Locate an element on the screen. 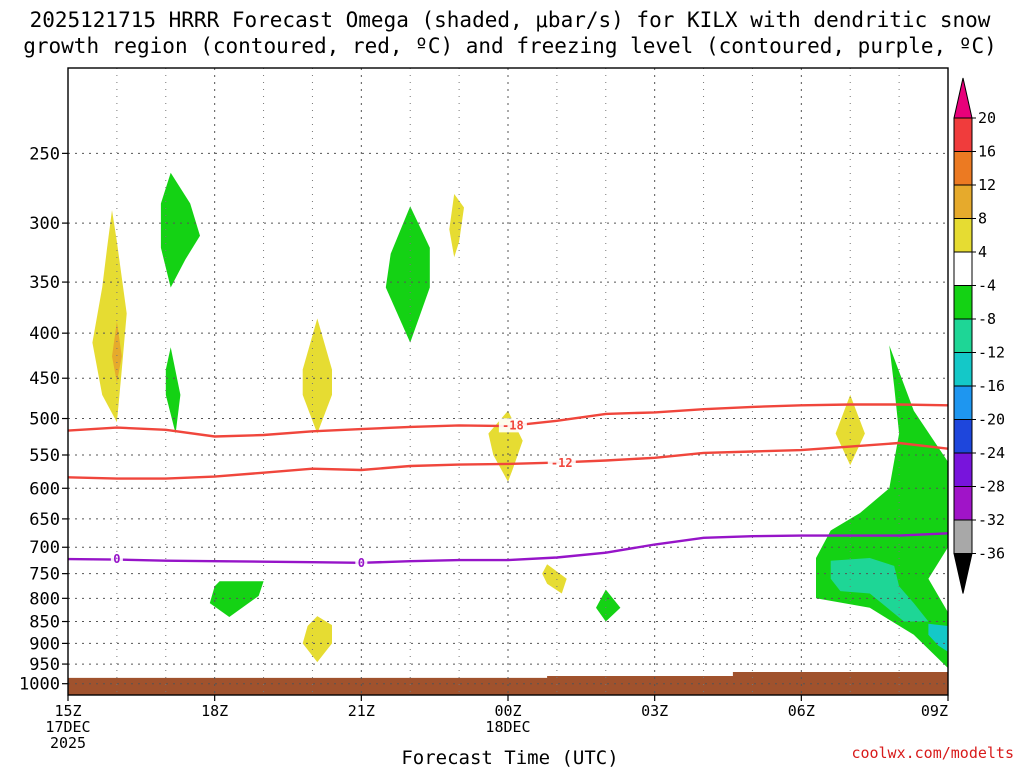 This screenshot has height=768, width=1024. colorbar-label: -12 is located at coordinates (991, 353).